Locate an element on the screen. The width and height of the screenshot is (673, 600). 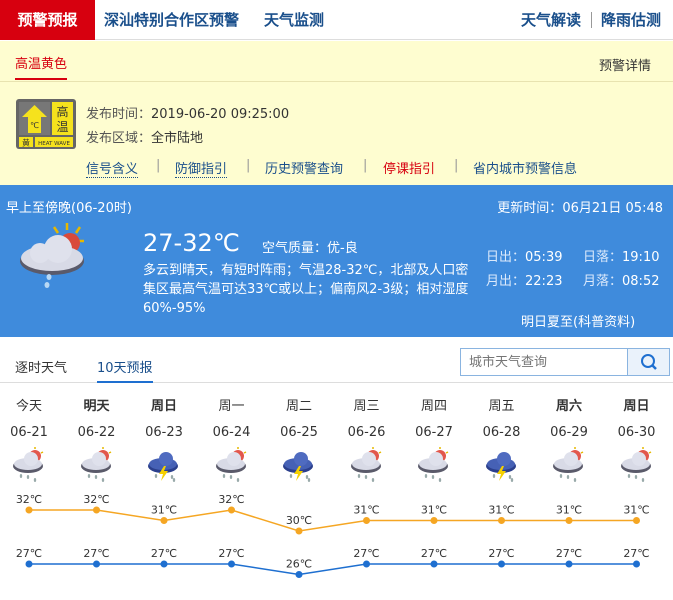
moonrise-label: 月出： is located at coordinates (506, 281).